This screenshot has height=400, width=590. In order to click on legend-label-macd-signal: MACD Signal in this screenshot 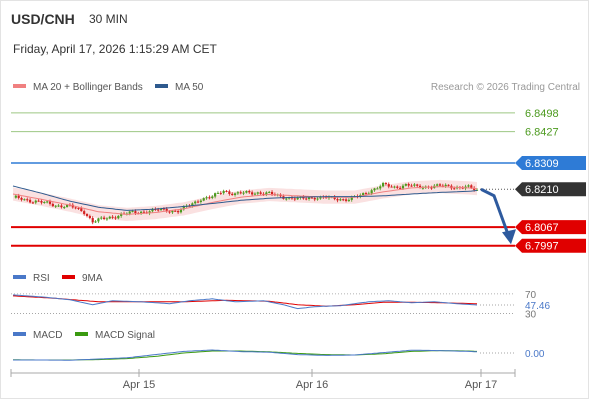, I will do `click(125, 335)`.